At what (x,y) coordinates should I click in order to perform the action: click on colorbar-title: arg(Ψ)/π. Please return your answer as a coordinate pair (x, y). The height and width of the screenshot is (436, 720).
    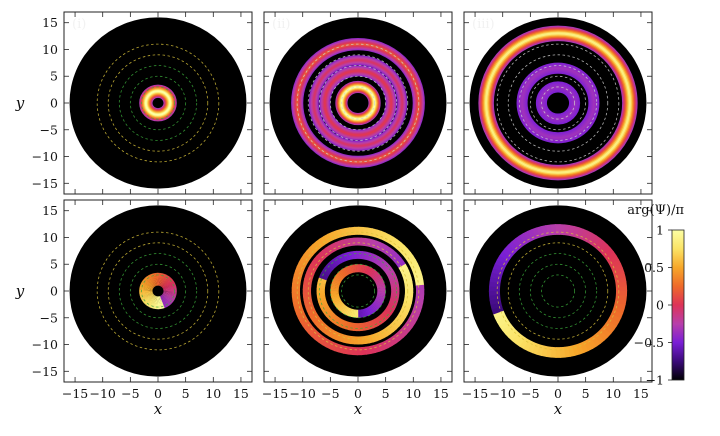
    Looking at the image, I should click on (655, 210).